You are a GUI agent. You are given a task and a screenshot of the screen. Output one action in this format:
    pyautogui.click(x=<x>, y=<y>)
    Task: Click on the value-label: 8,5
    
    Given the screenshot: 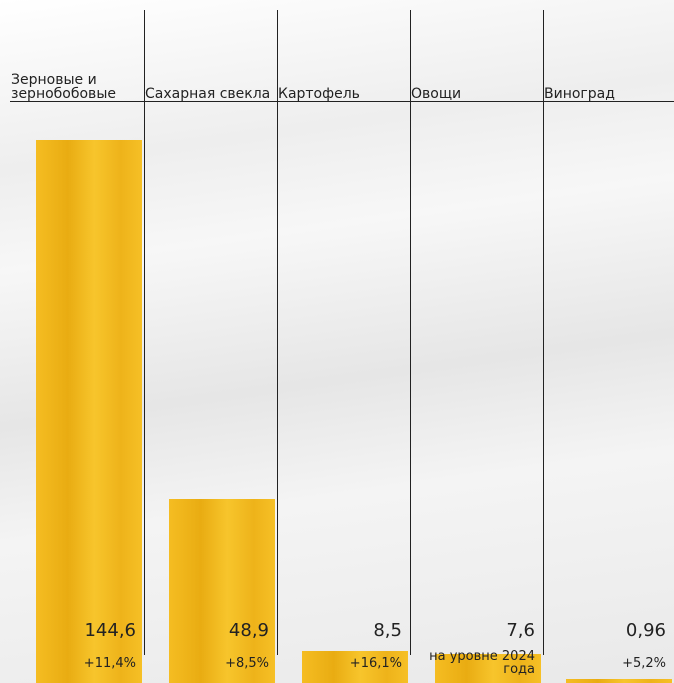 What is the action you would take?
    pyautogui.click(x=387, y=630)
    